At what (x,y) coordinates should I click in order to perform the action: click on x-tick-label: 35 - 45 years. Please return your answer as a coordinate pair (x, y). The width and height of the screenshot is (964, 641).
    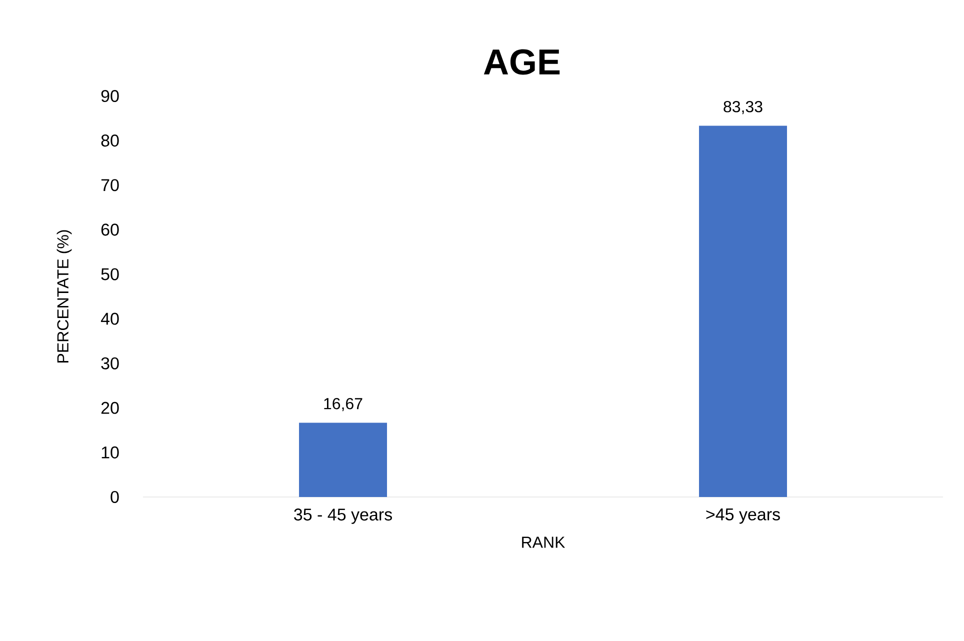
    Looking at the image, I should click on (343, 516).